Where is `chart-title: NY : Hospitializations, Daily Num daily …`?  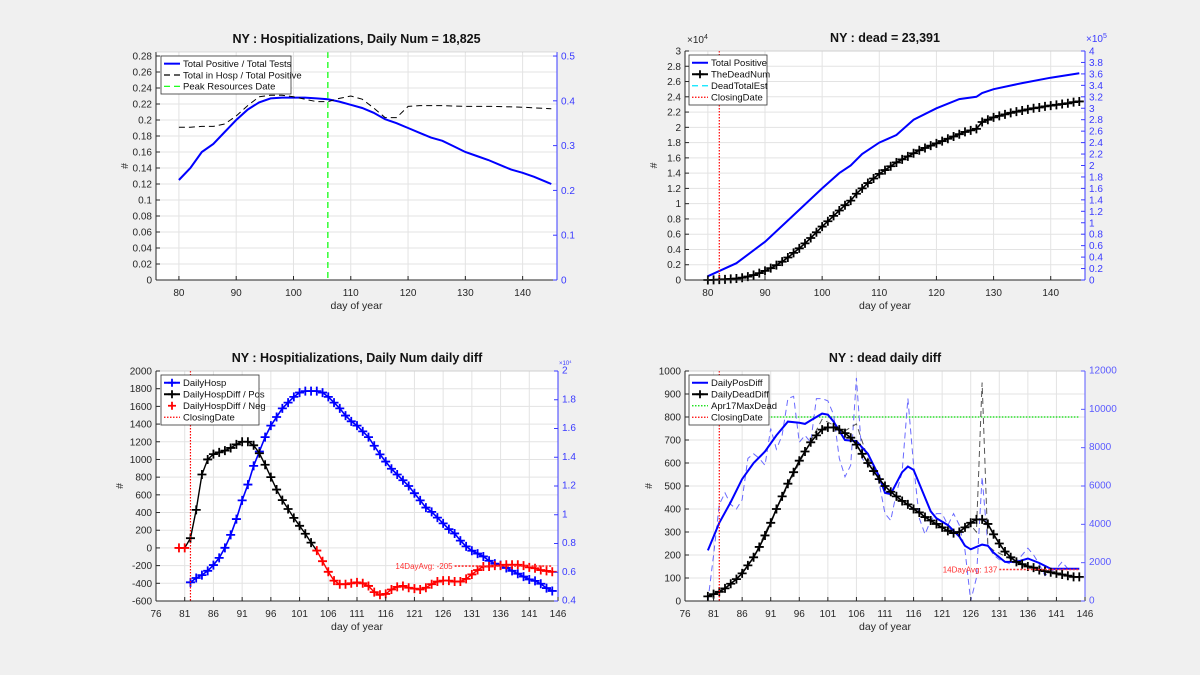
chart-title: NY : Hospitializations, Daily Num daily … is located at coordinates (357, 358).